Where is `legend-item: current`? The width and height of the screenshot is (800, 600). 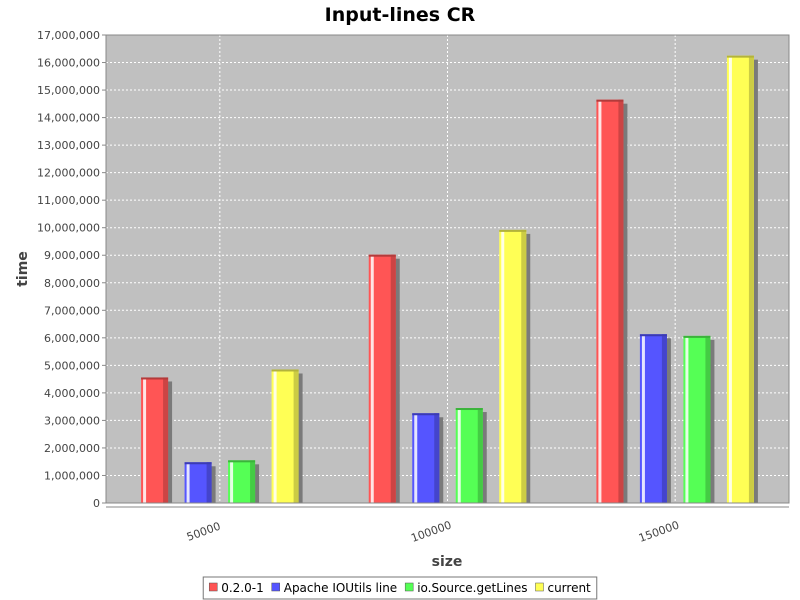
legend-item: current is located at coordinates (563, 588).